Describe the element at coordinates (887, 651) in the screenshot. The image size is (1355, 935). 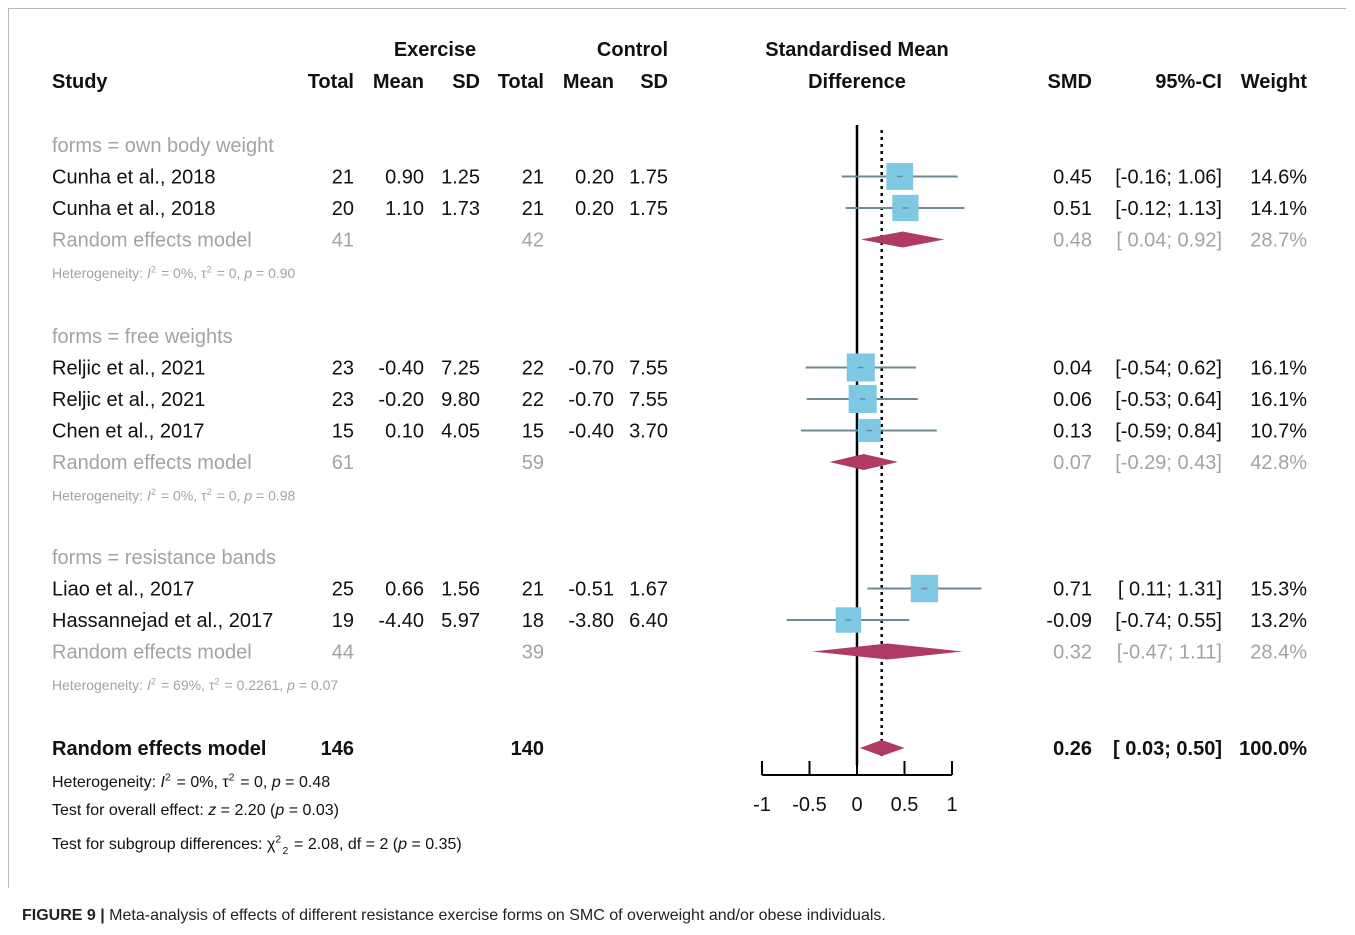
I see `pooled-3-diamond` at that location.